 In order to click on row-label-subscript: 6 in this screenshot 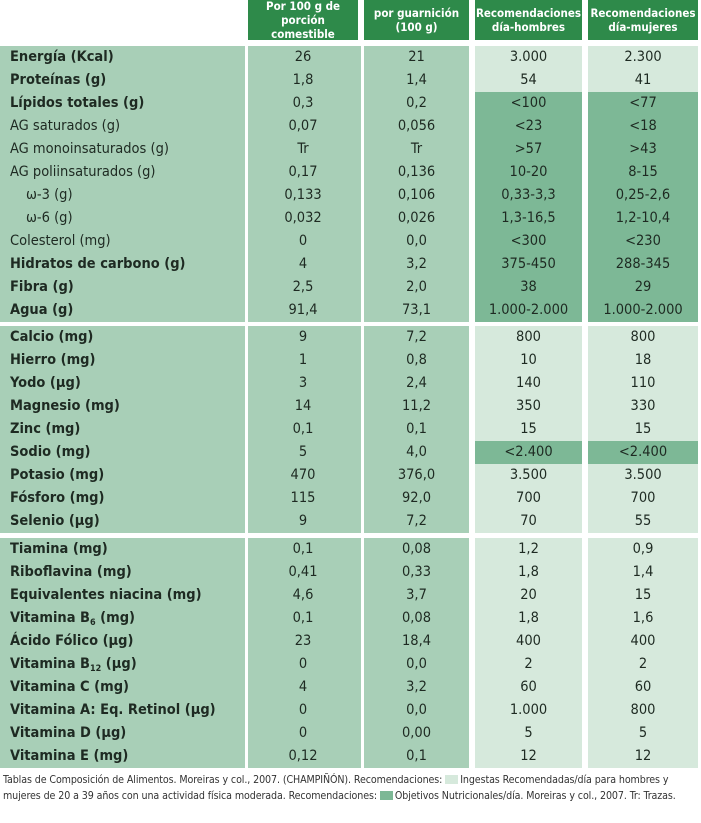, I will do `click(92, 623)`.